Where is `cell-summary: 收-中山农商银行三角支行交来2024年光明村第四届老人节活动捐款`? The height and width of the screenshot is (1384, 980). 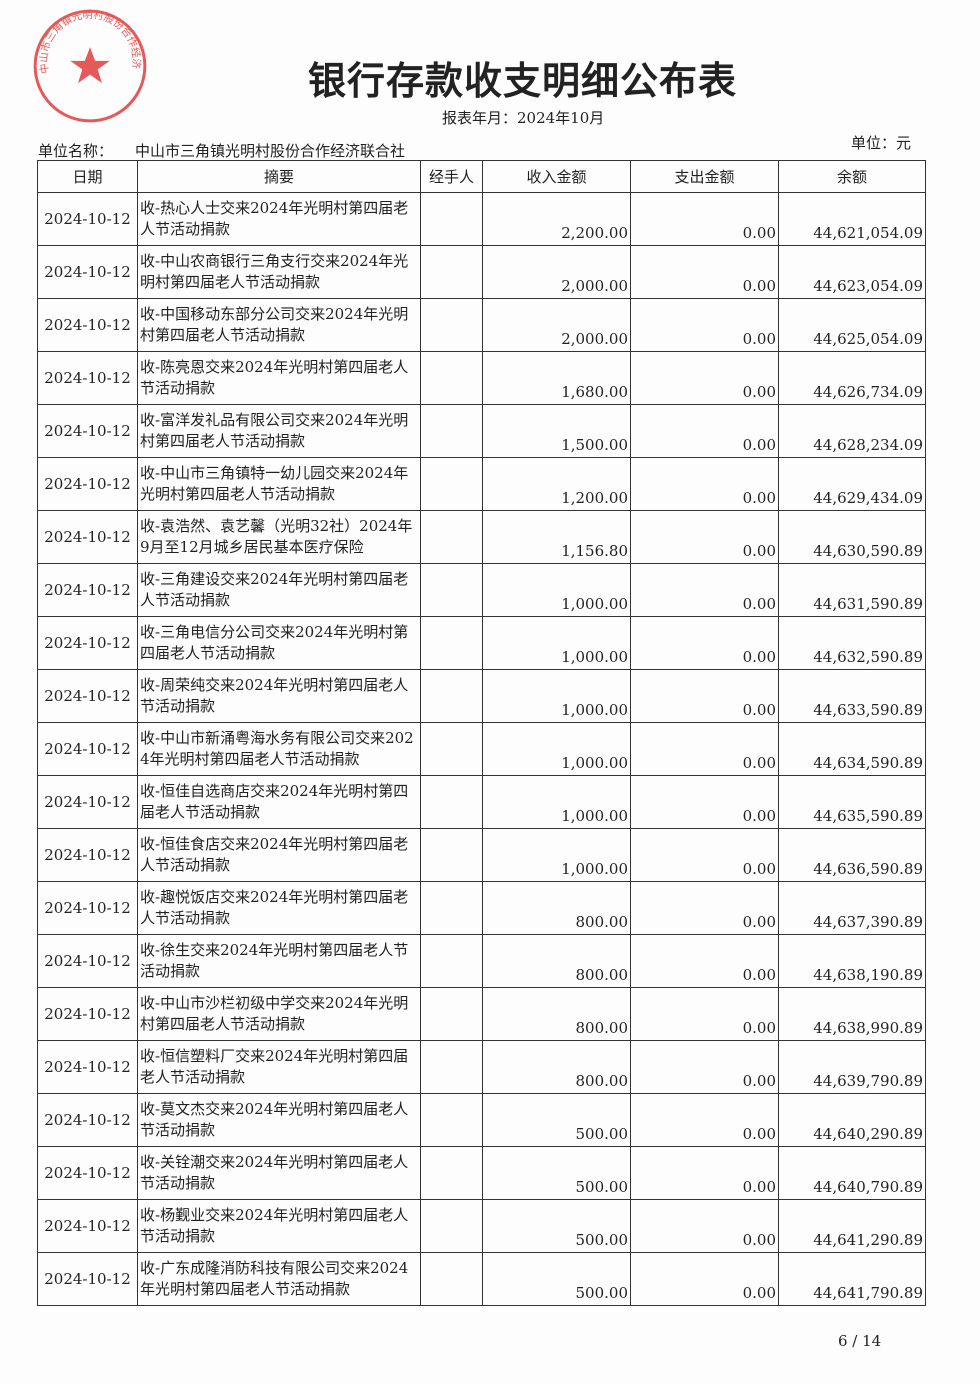 cell-summary: 收-中山农商银行三角支行交来2024年光明村第四届老人节活动捐款 is located at coordinates (279, 272).